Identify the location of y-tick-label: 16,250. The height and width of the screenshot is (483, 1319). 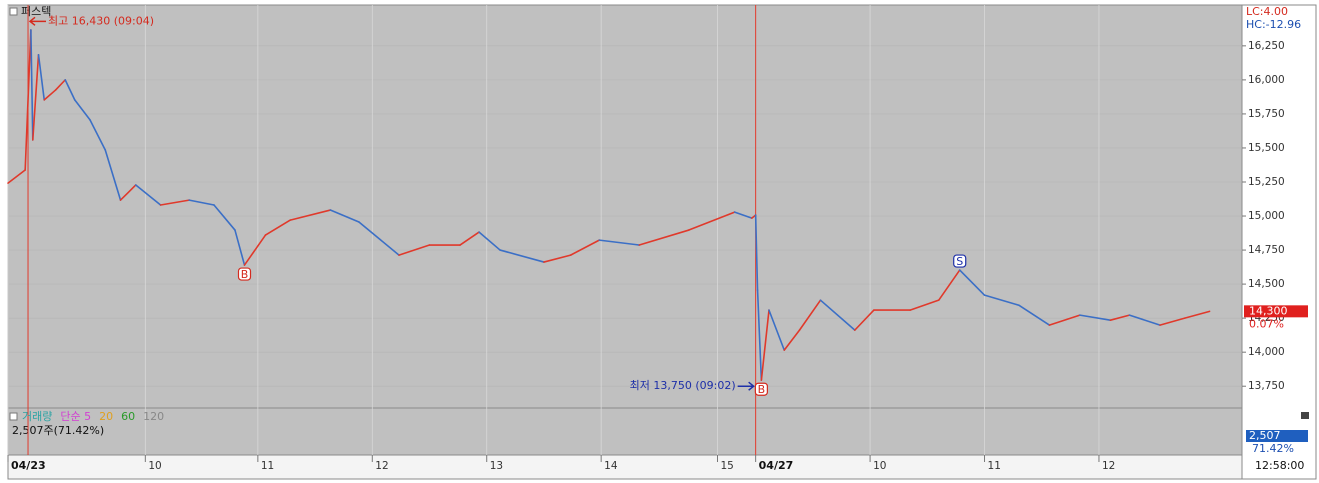
(1266, 46).